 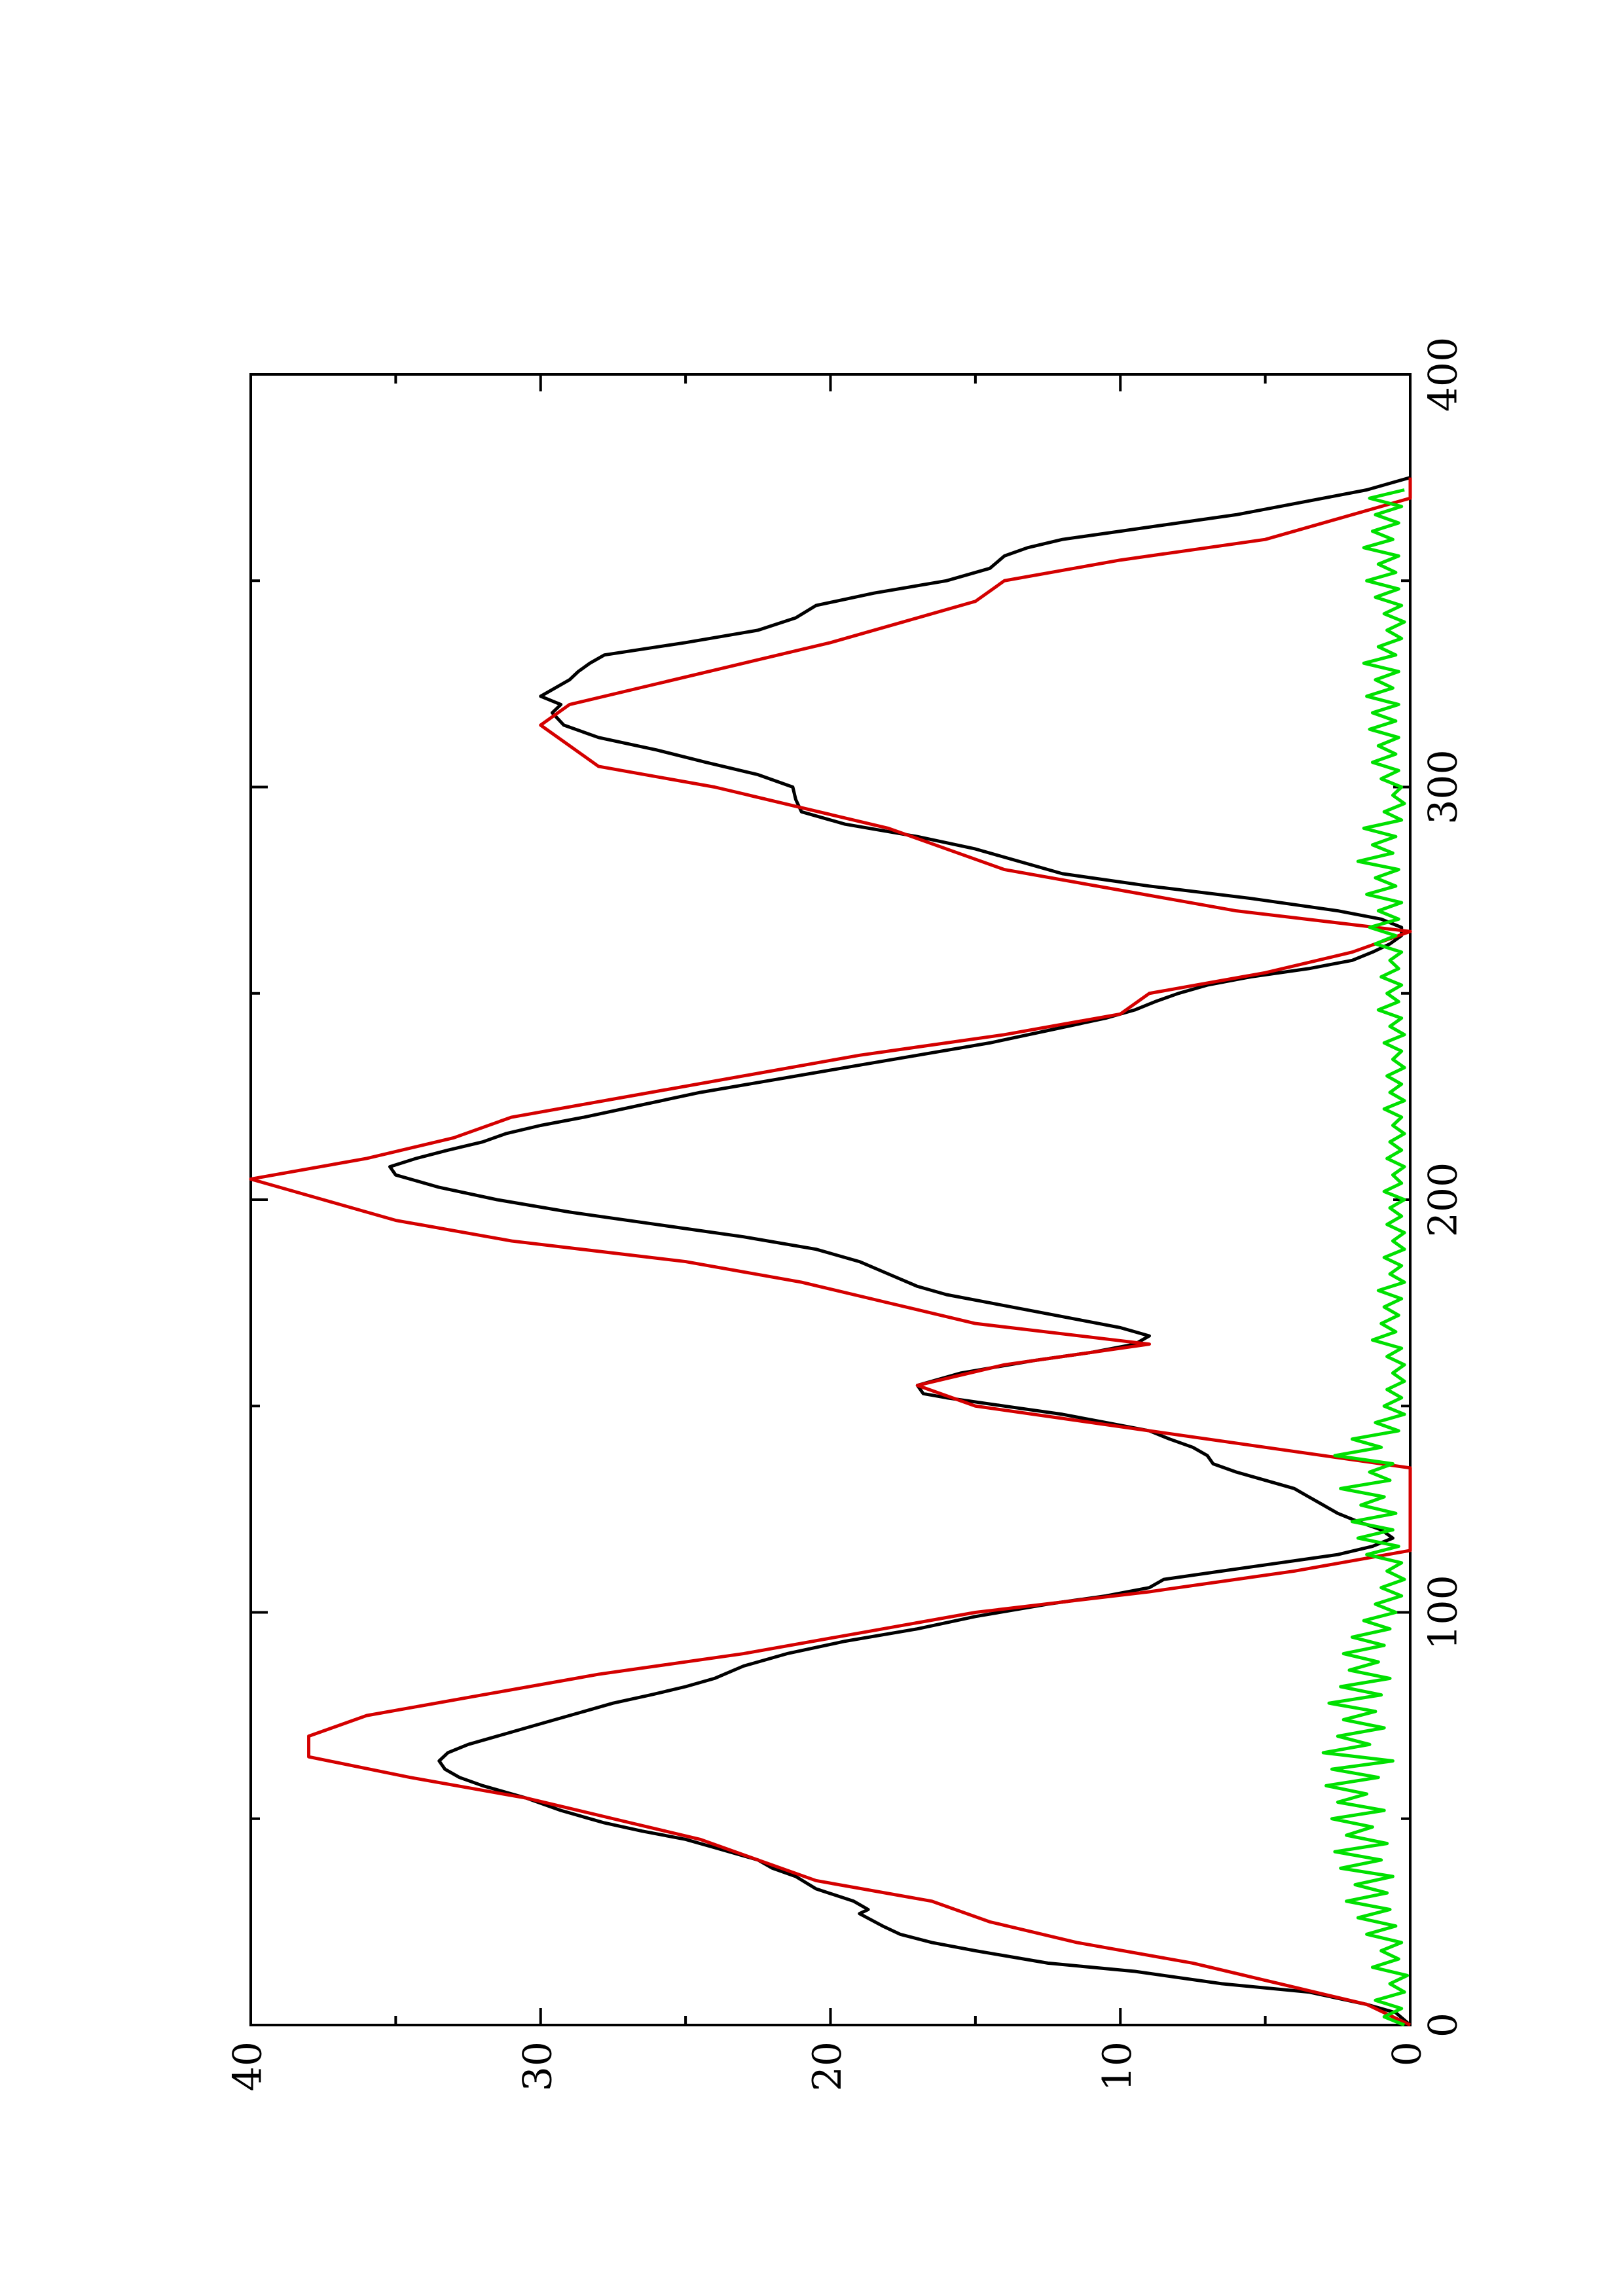 I want to click on x-tick-label: 0, so click(x=1444, y=2025).